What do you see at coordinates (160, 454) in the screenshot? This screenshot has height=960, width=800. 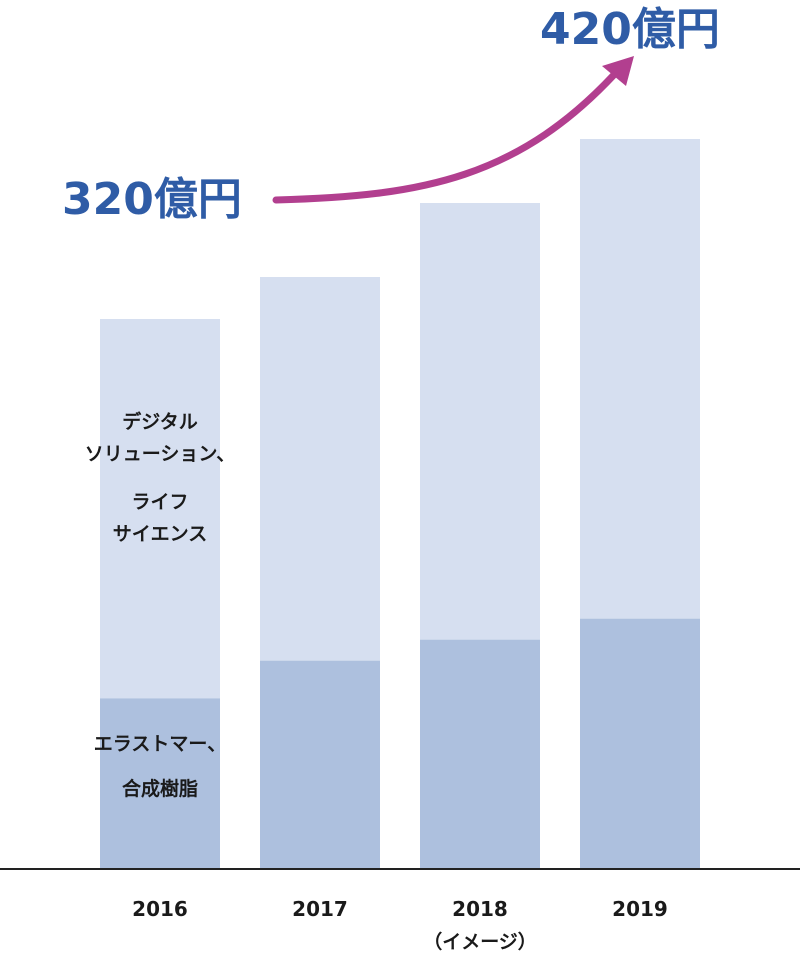 I see `upper-series-label-line-2: ソリューション、` at bounding box center [160, 454].